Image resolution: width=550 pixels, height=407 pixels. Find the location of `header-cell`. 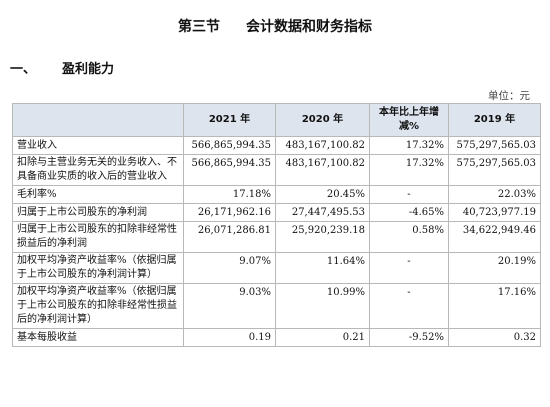

header-cell is located at coordinates (98, 120).